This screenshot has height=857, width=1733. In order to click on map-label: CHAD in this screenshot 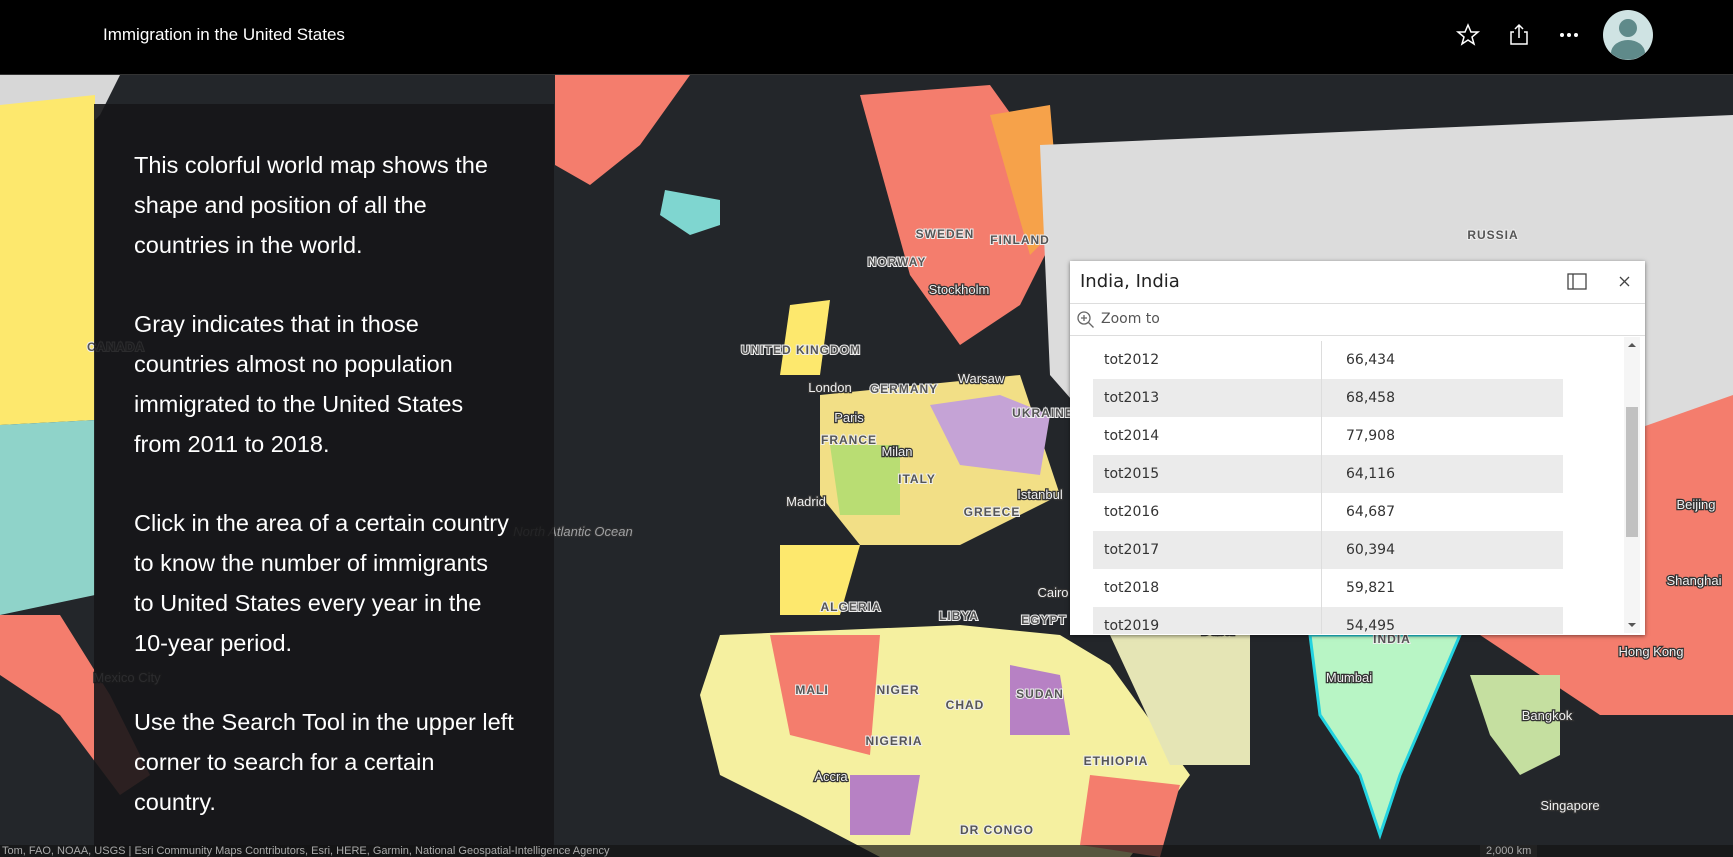, I will do `click(965, 705)`.